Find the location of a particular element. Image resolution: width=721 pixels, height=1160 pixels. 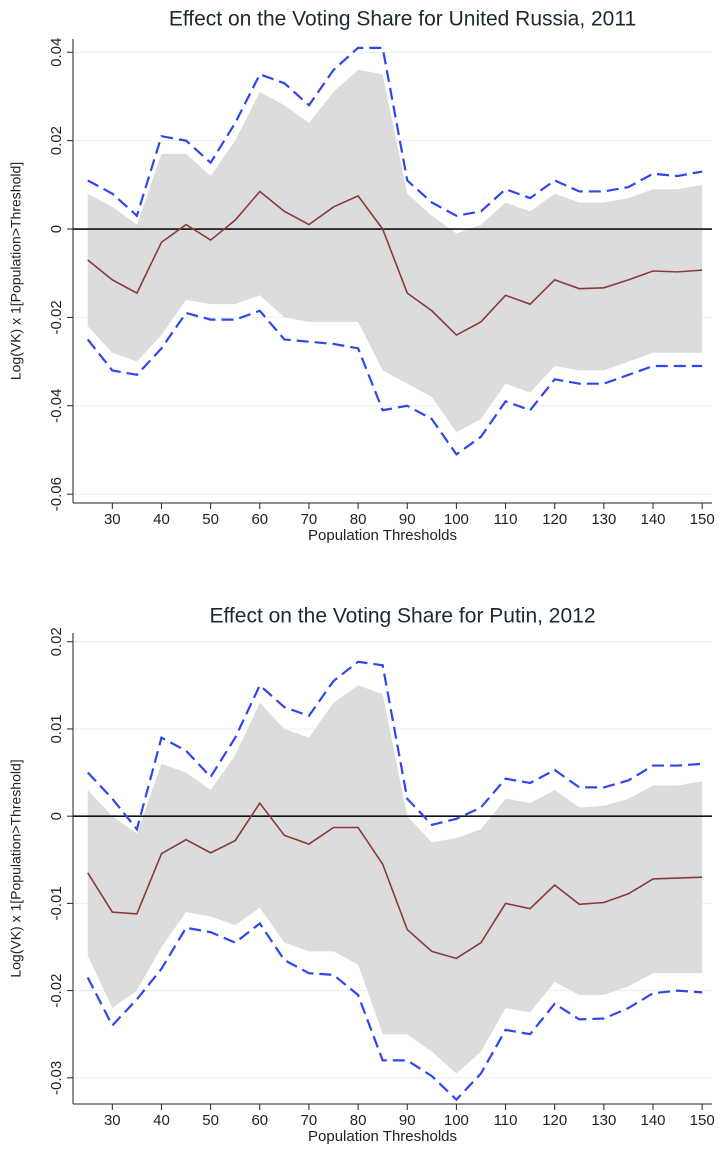

y-tick-label: 0.04 is located at coordinates (56, 52).